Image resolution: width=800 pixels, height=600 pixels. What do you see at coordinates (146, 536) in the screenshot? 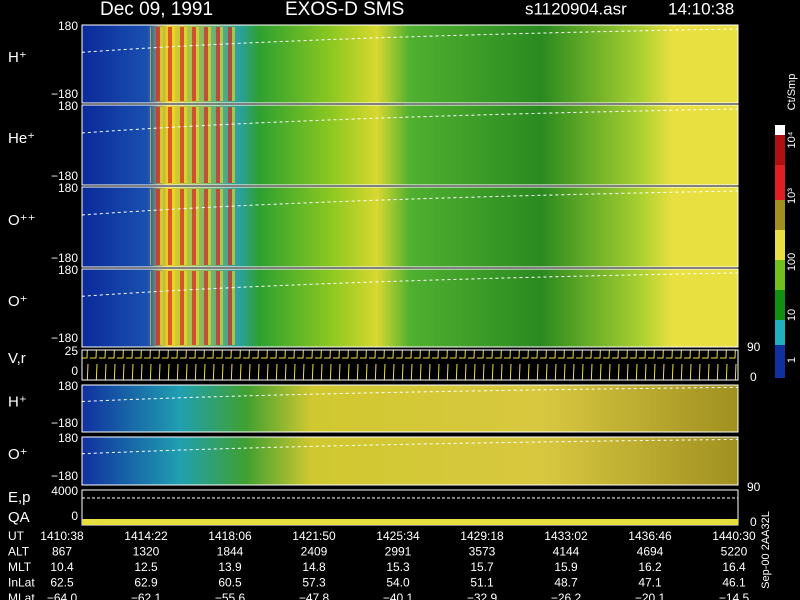
I see `table-cell: 1414:22` at bounding box center [146, 536].